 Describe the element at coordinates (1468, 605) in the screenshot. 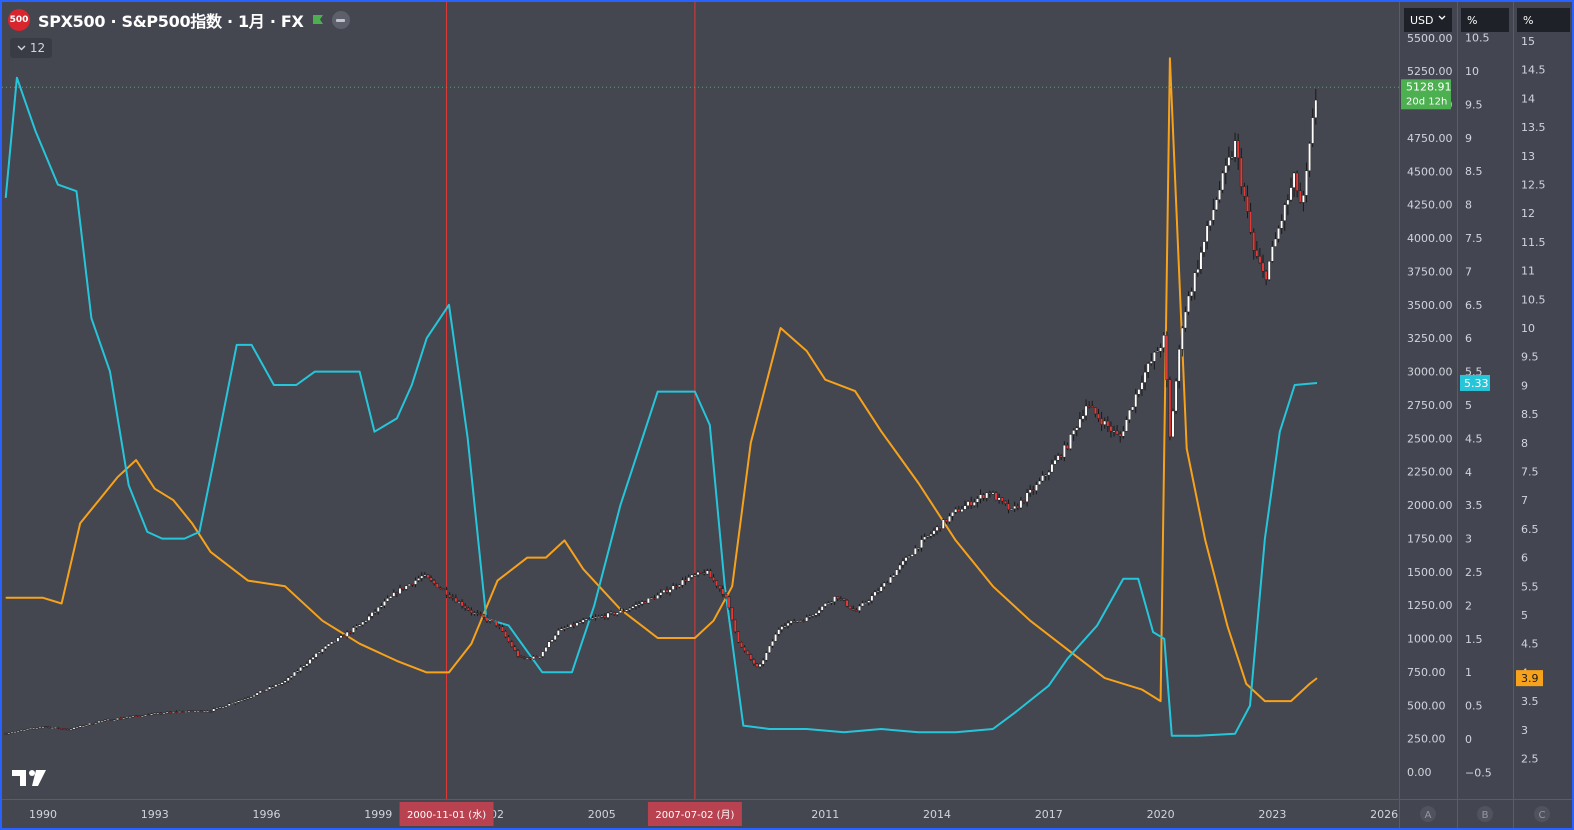

I see `scale-b-tick: 2` at that location.